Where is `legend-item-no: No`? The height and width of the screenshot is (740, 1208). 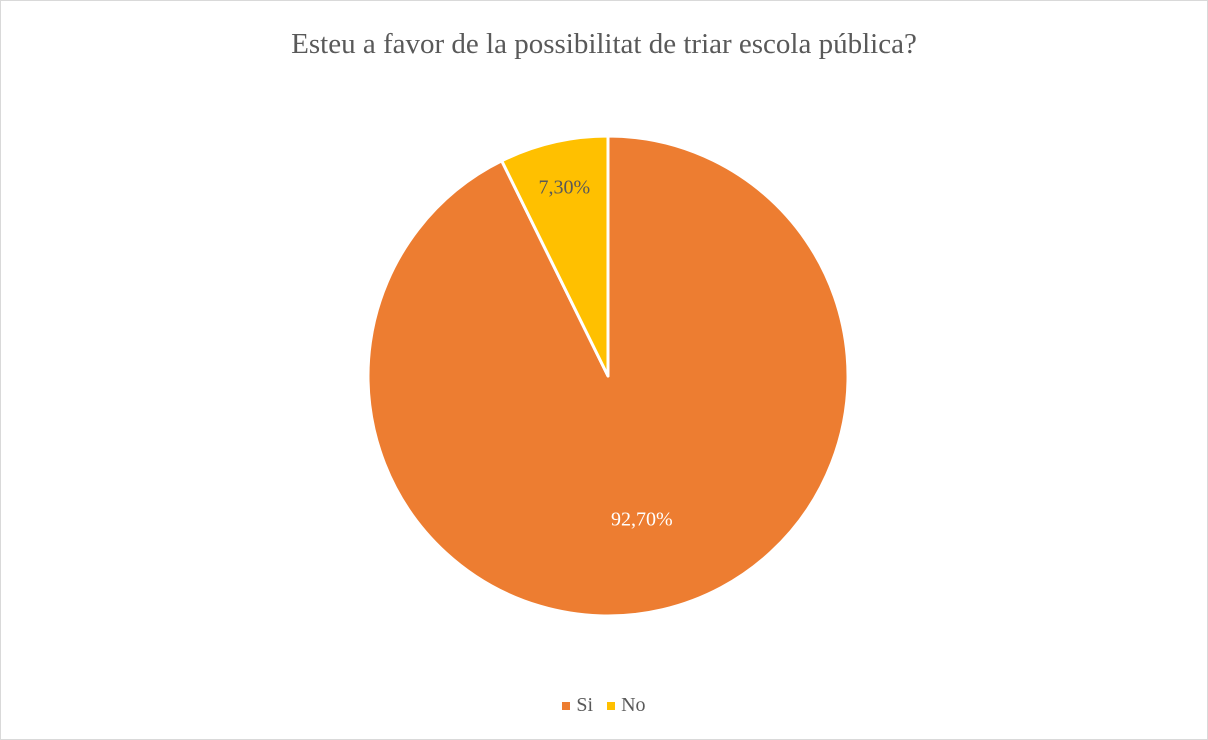
legend-item-no: No is located at coordinates (626, 705).